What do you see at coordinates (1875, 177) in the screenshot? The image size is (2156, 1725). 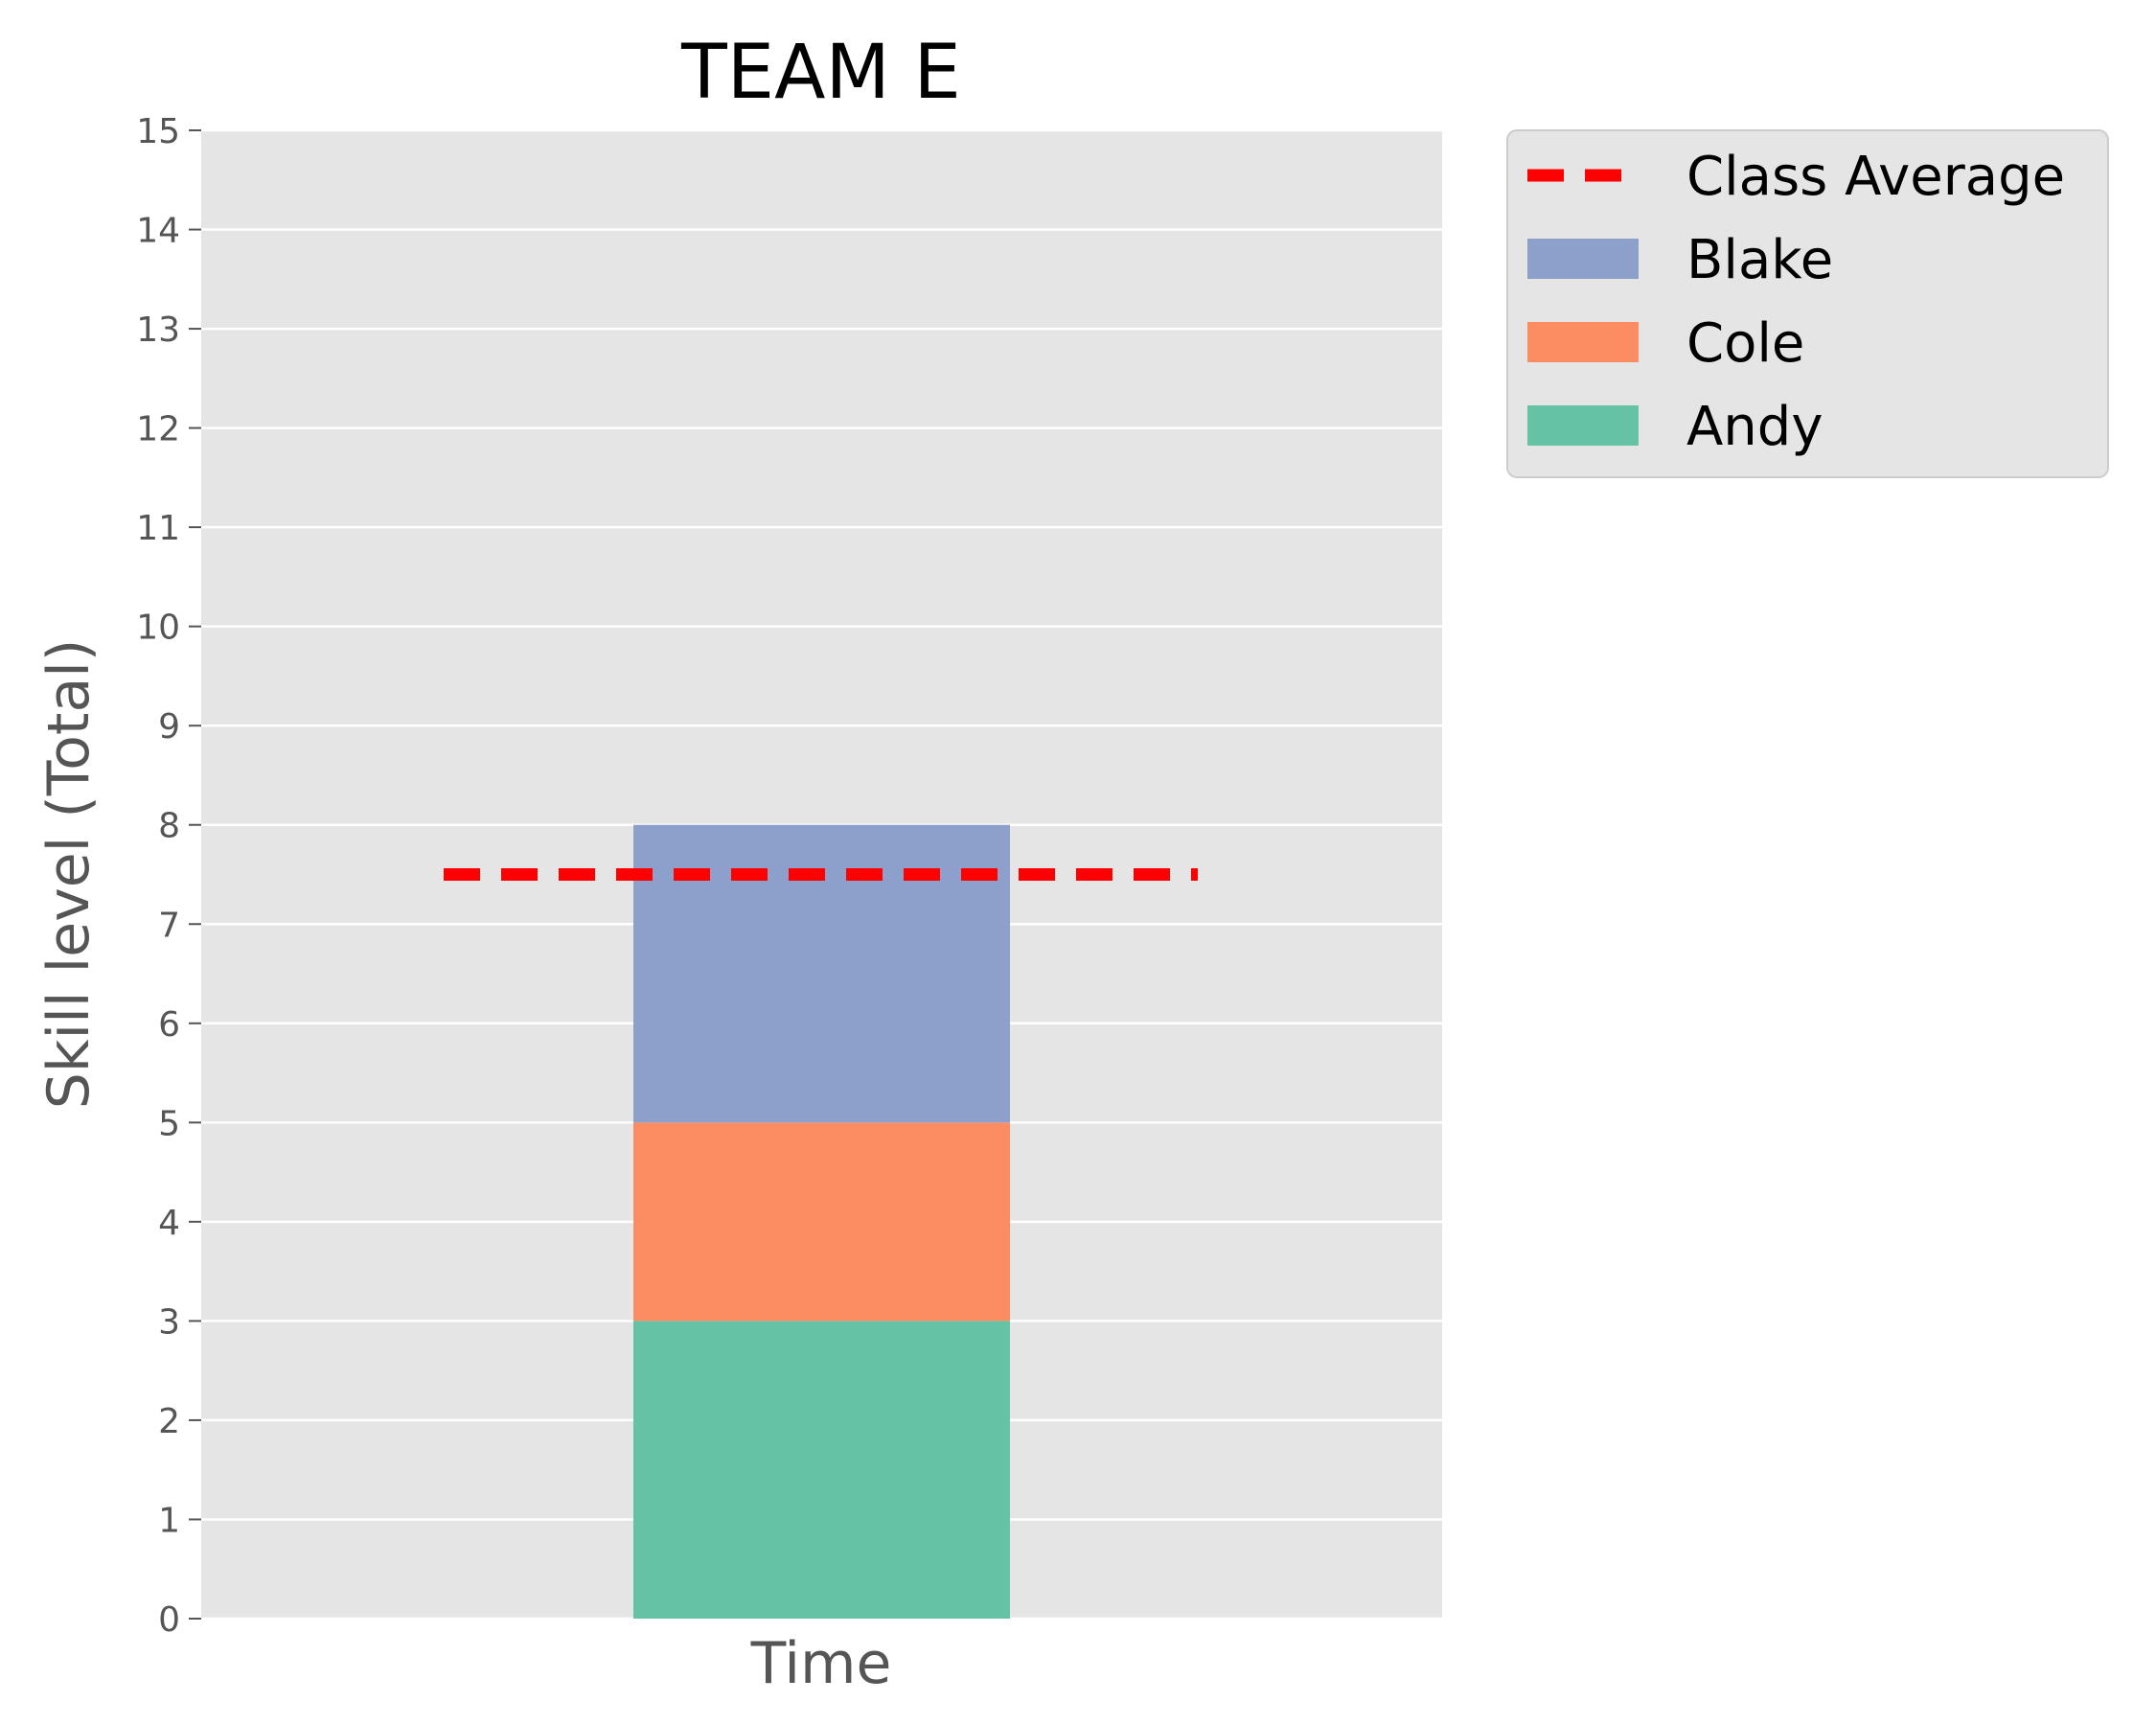 I see `legend-label: Class Average` at bounding box center [1875, 177].